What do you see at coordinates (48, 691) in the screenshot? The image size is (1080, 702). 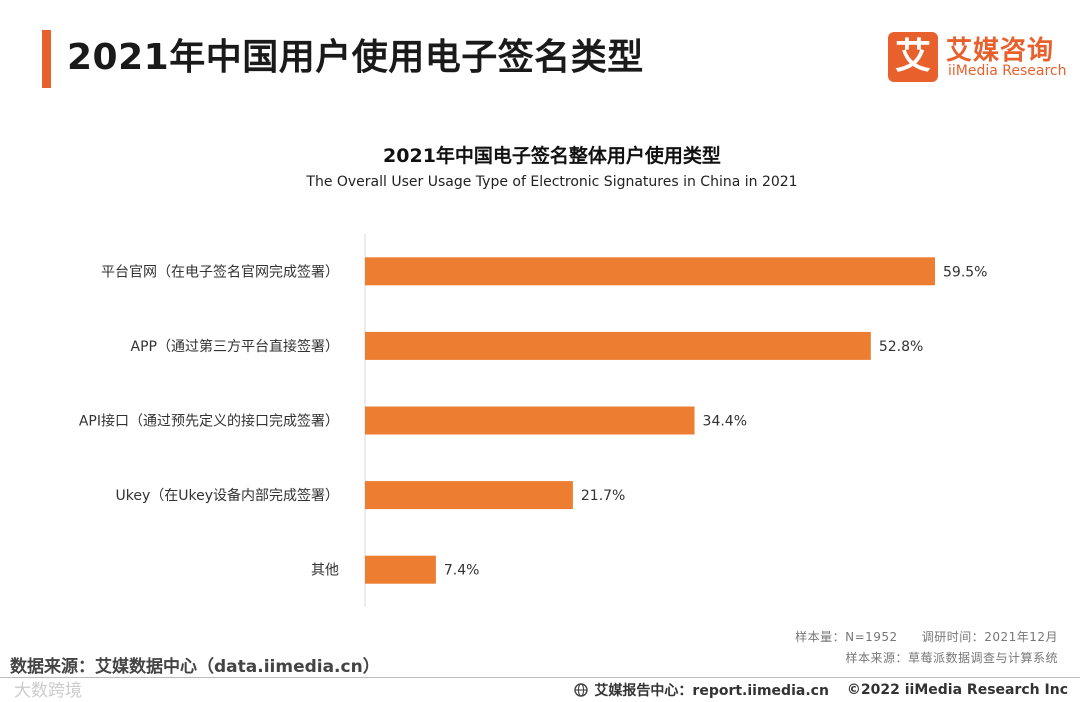 I see `watermark: 大数跨境` at bounding box center [48, 691].